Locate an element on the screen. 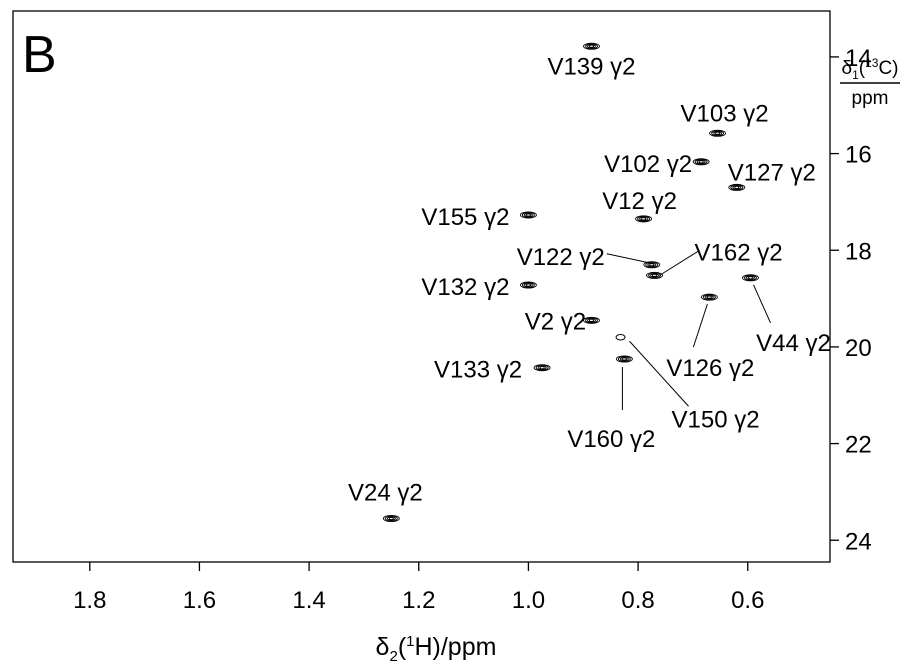  x-tick-label: 1.4 is located at coordinates (308, 600).